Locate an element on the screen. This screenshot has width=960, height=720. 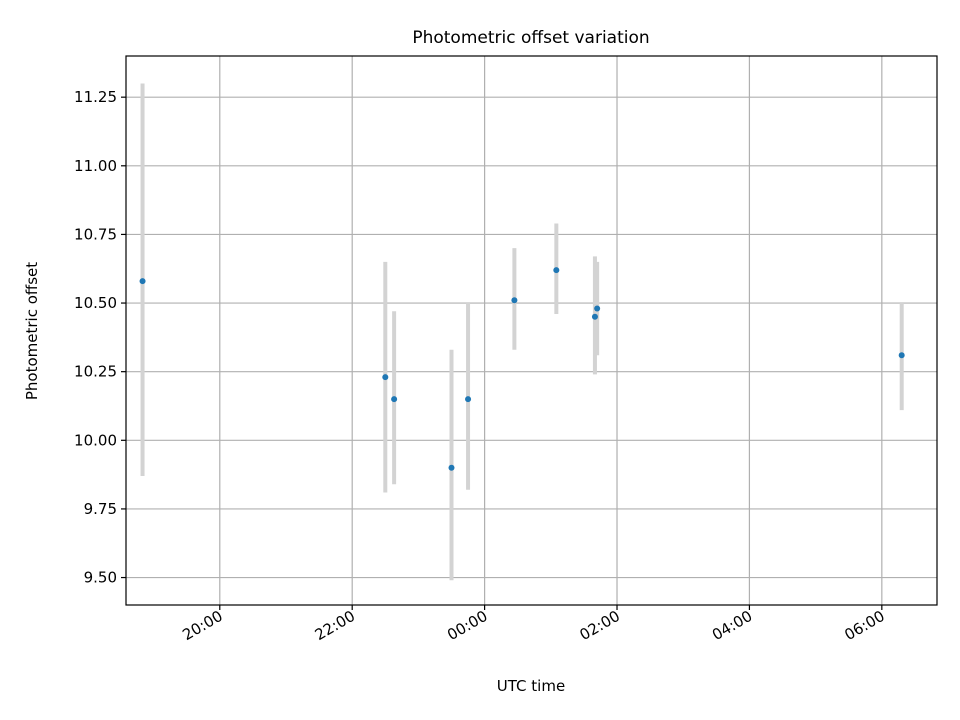
y-tick-label: 10.50 is located at coordinates (95, 303).